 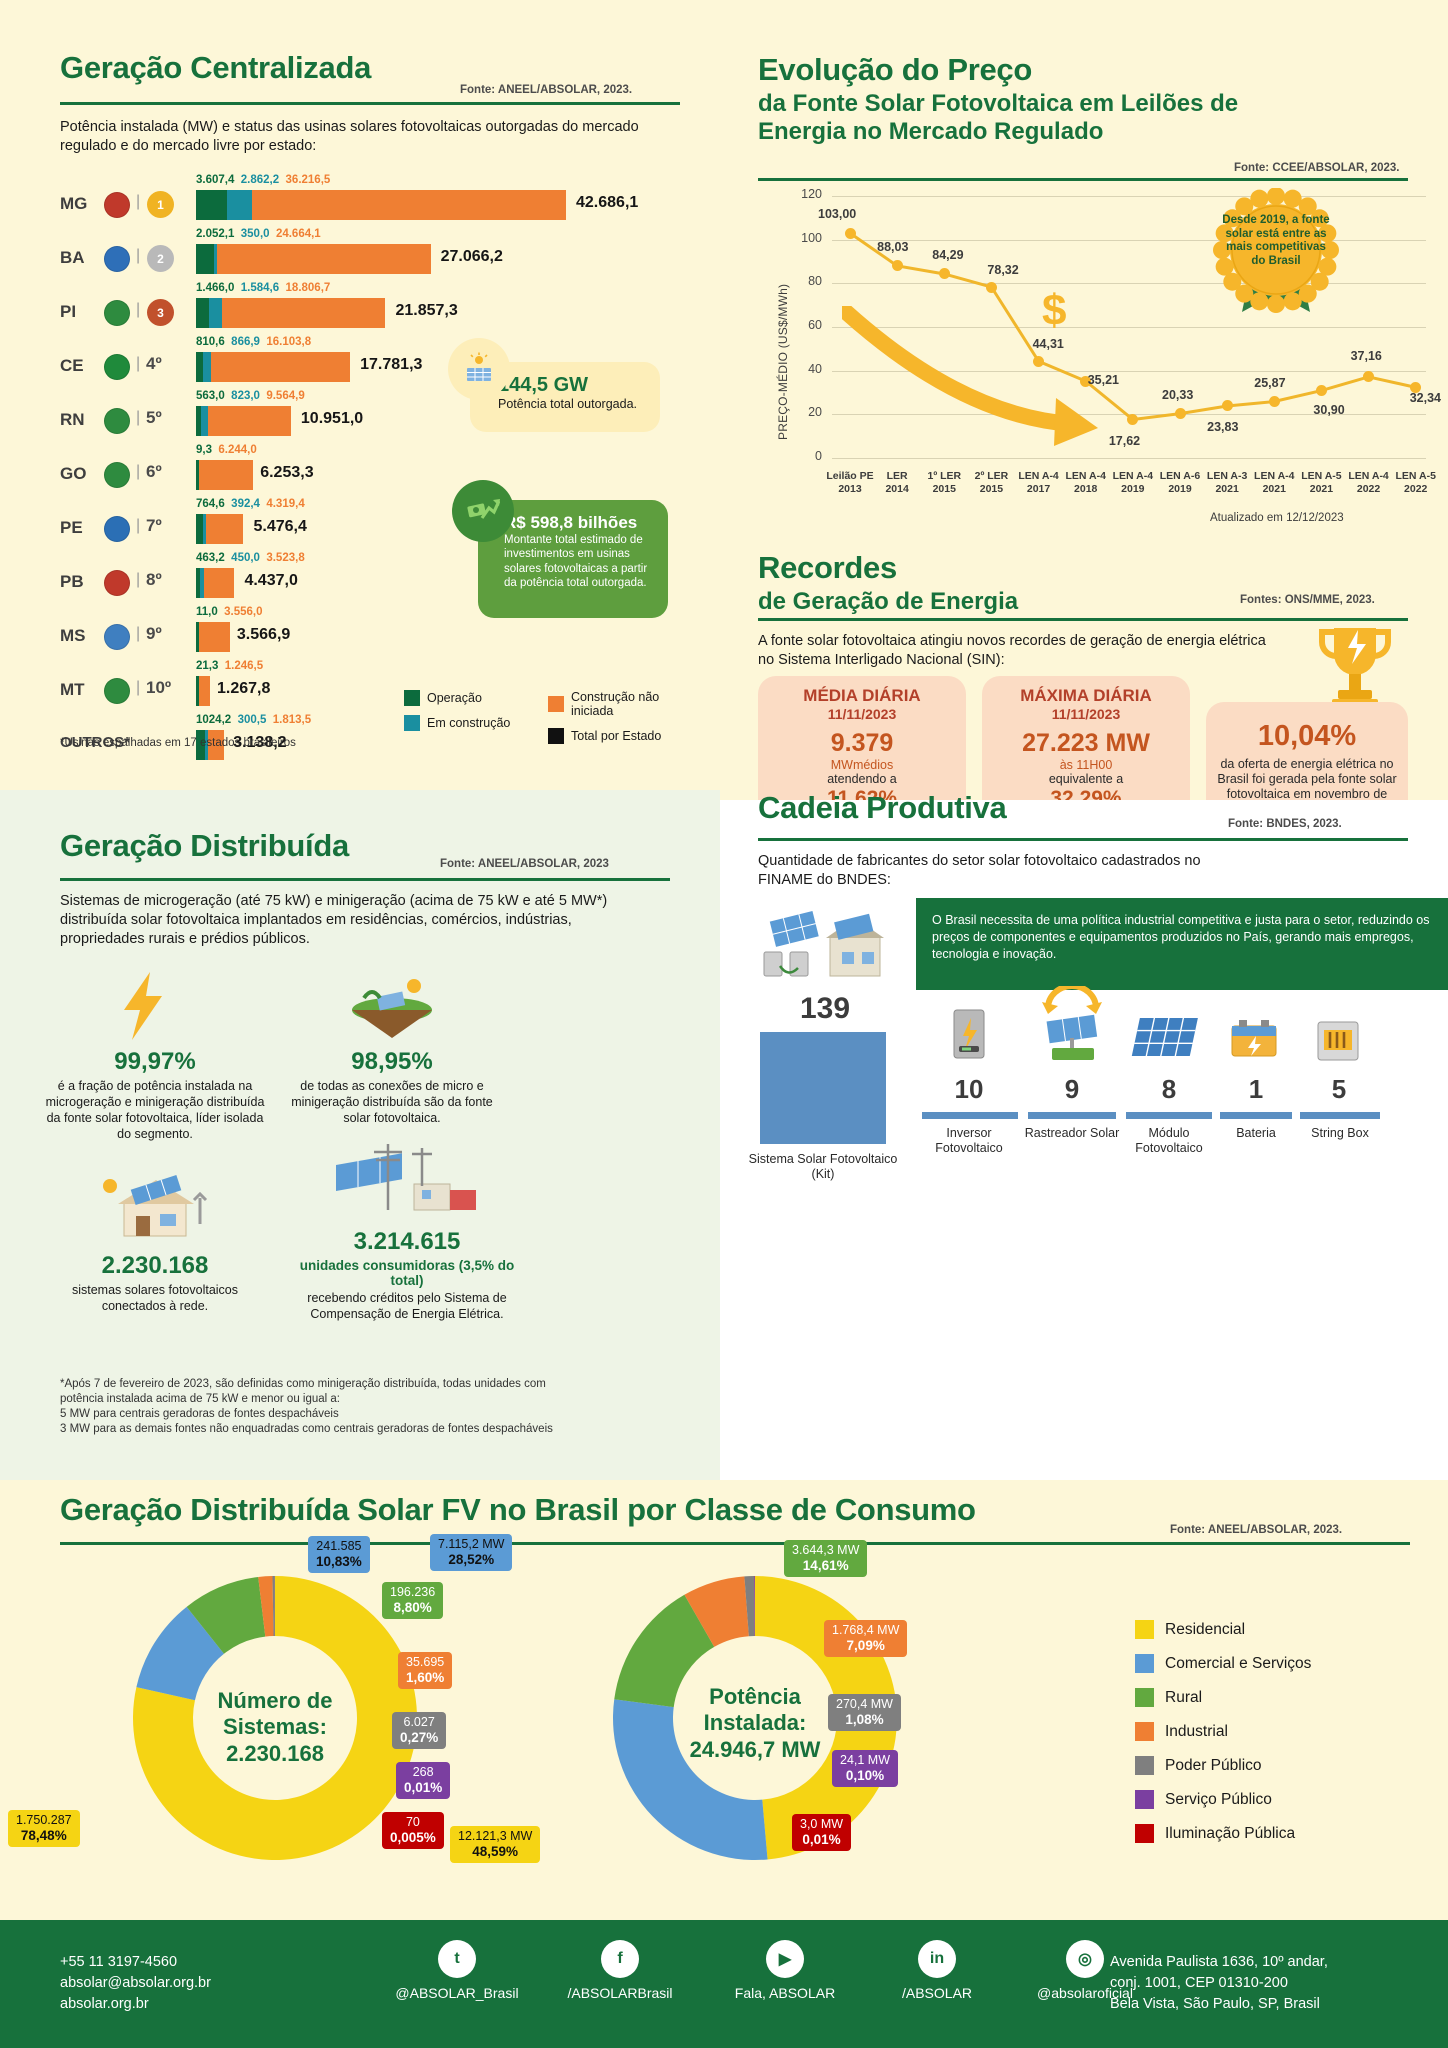 What do you see at coordinates (931, 131) in the screenshot?
I see `preco-subtitle-l2: Energia no Mercado Regulado` at bounding box center [931, 131].